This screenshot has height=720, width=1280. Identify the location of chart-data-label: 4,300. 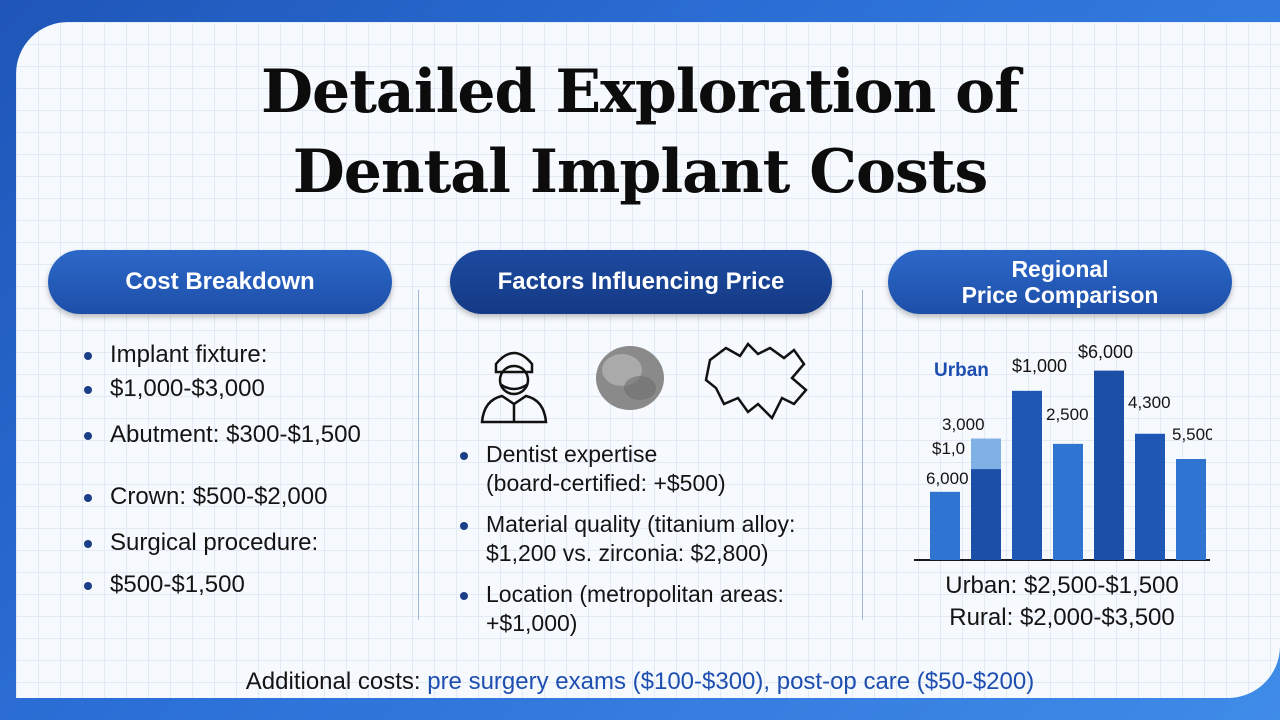
(1149, 402).